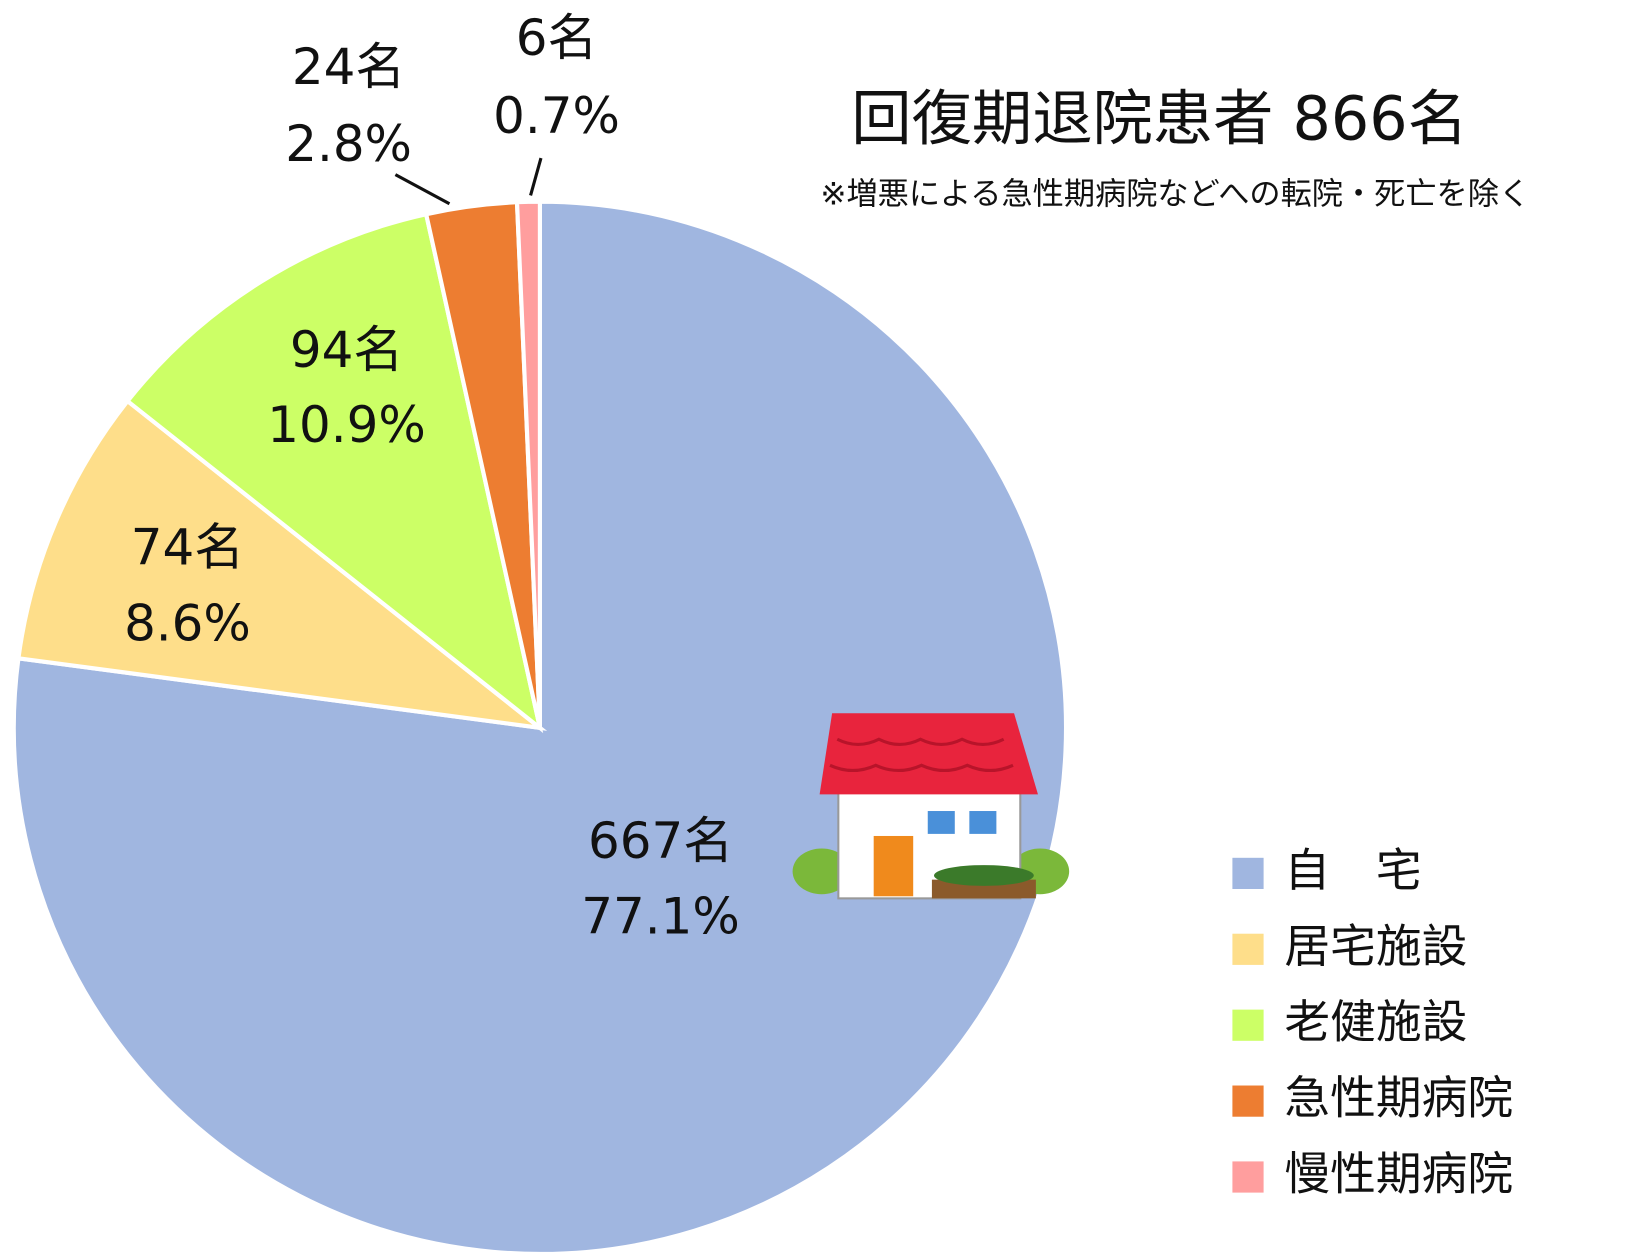 This screenshot has width=1633, height=1255. I want to click on value-label: 24名, so click(348, 67).